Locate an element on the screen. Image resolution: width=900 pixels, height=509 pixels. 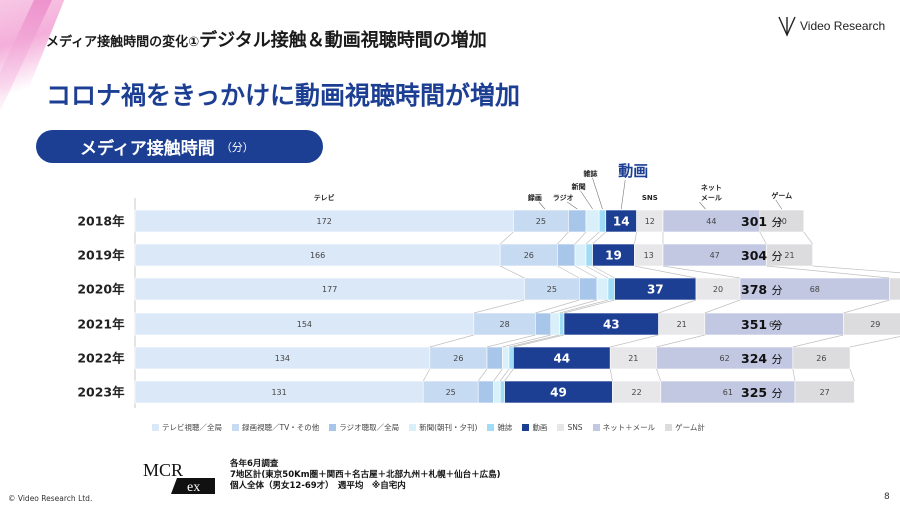
video-research-logo: Video Research is located at coordinates (831, 26).